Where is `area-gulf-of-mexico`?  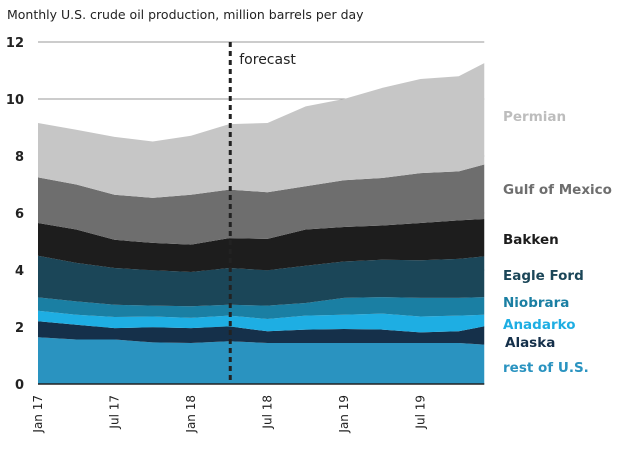 area-gulf-of-mexico is located at coordinates (261, 204).